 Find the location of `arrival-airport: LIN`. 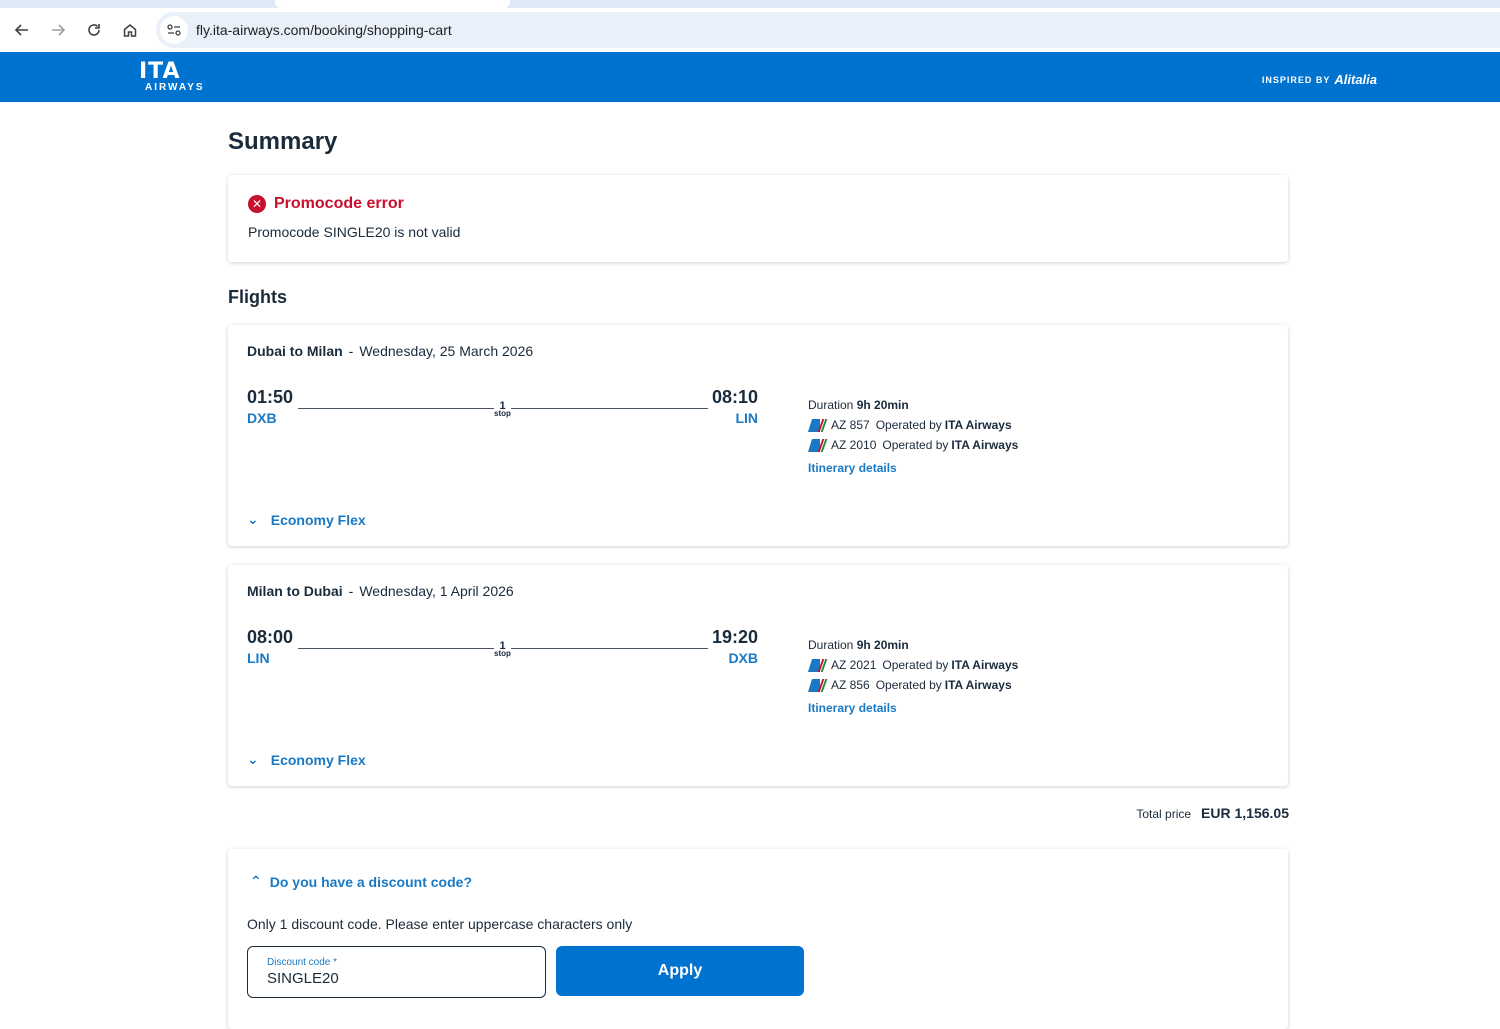

arrival-airport: LIN is located at coordinates (746, 418).